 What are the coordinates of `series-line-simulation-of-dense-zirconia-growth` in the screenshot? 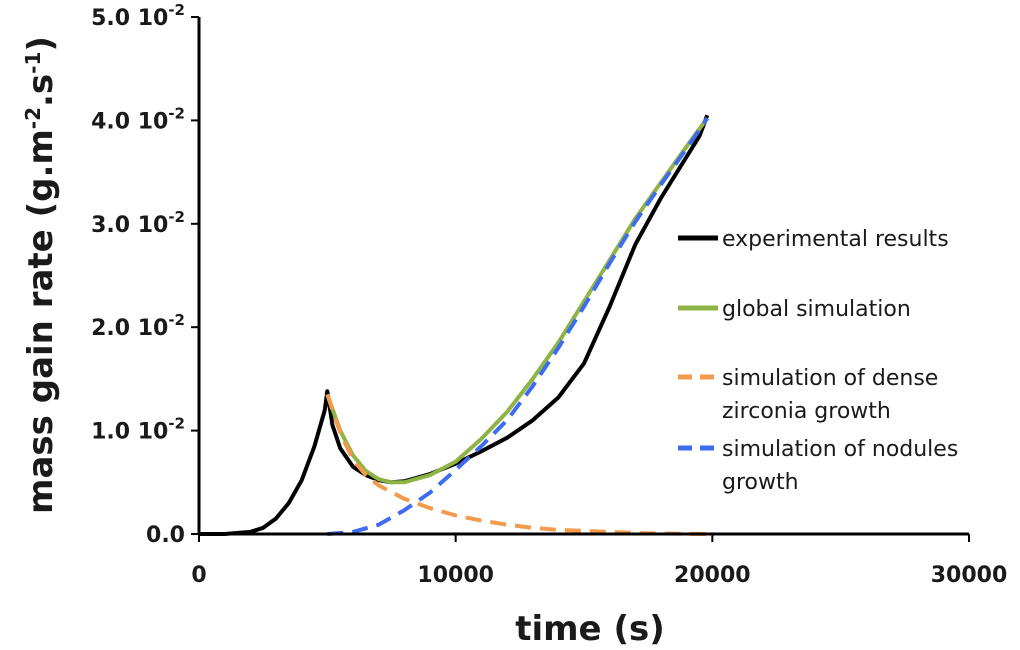 It's located at (519, 464).